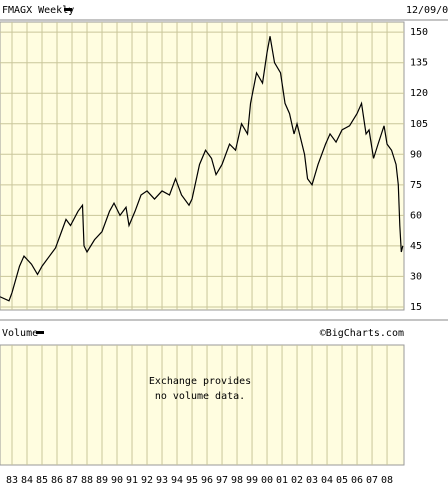 The image size is (448, 495). What do you see at coordinates (416, 276) in the screenshot?
I see `y-tick-label: 30` at bounding box center [416, 276].